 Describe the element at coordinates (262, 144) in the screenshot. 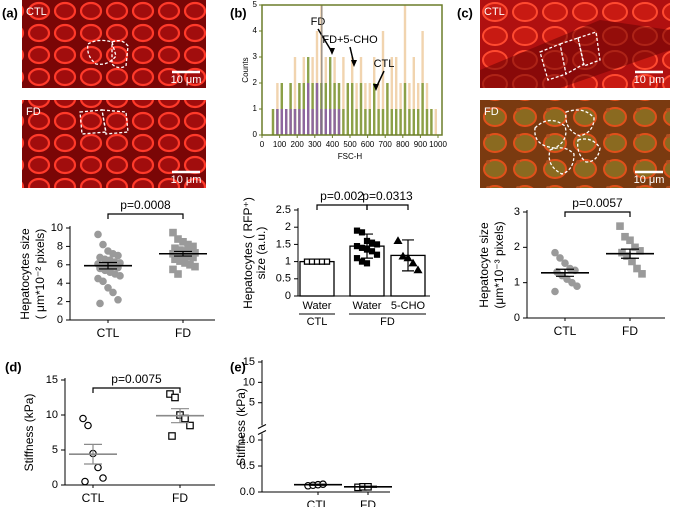

I see `x-tick-label: 0` at that location.